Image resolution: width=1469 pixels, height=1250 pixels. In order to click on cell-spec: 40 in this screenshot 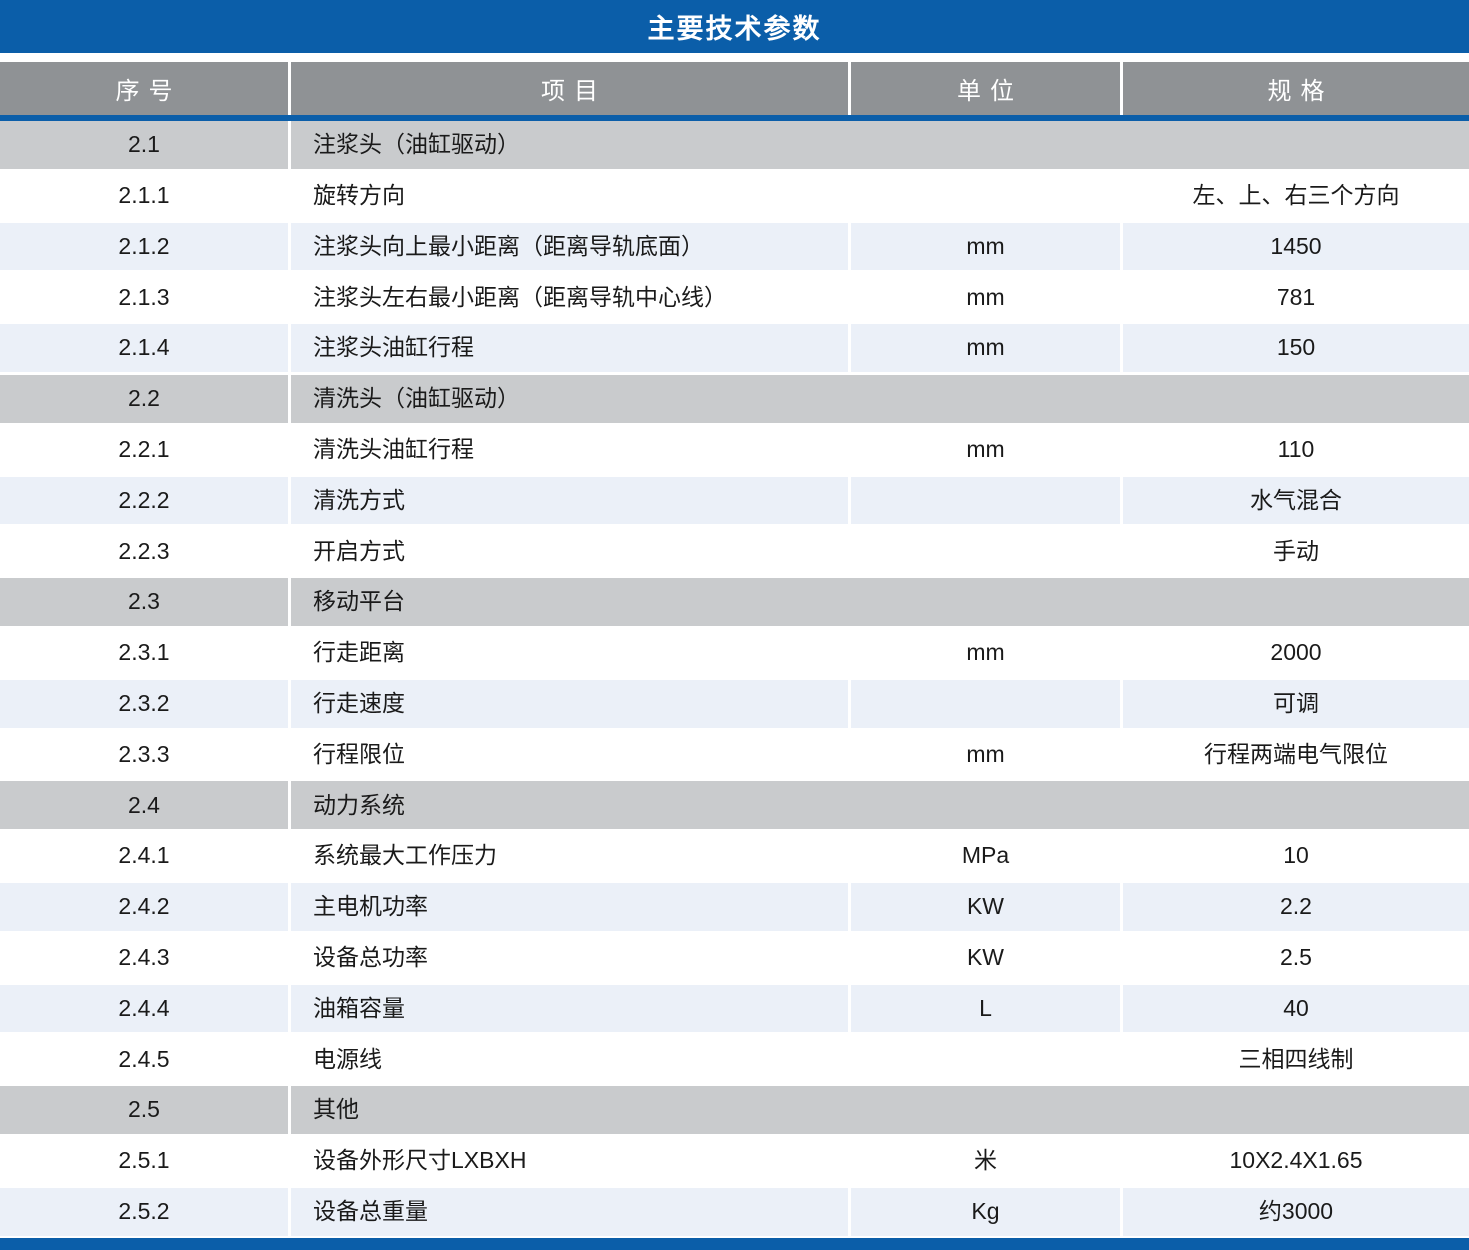, I will do `click(1296, 1008)`.